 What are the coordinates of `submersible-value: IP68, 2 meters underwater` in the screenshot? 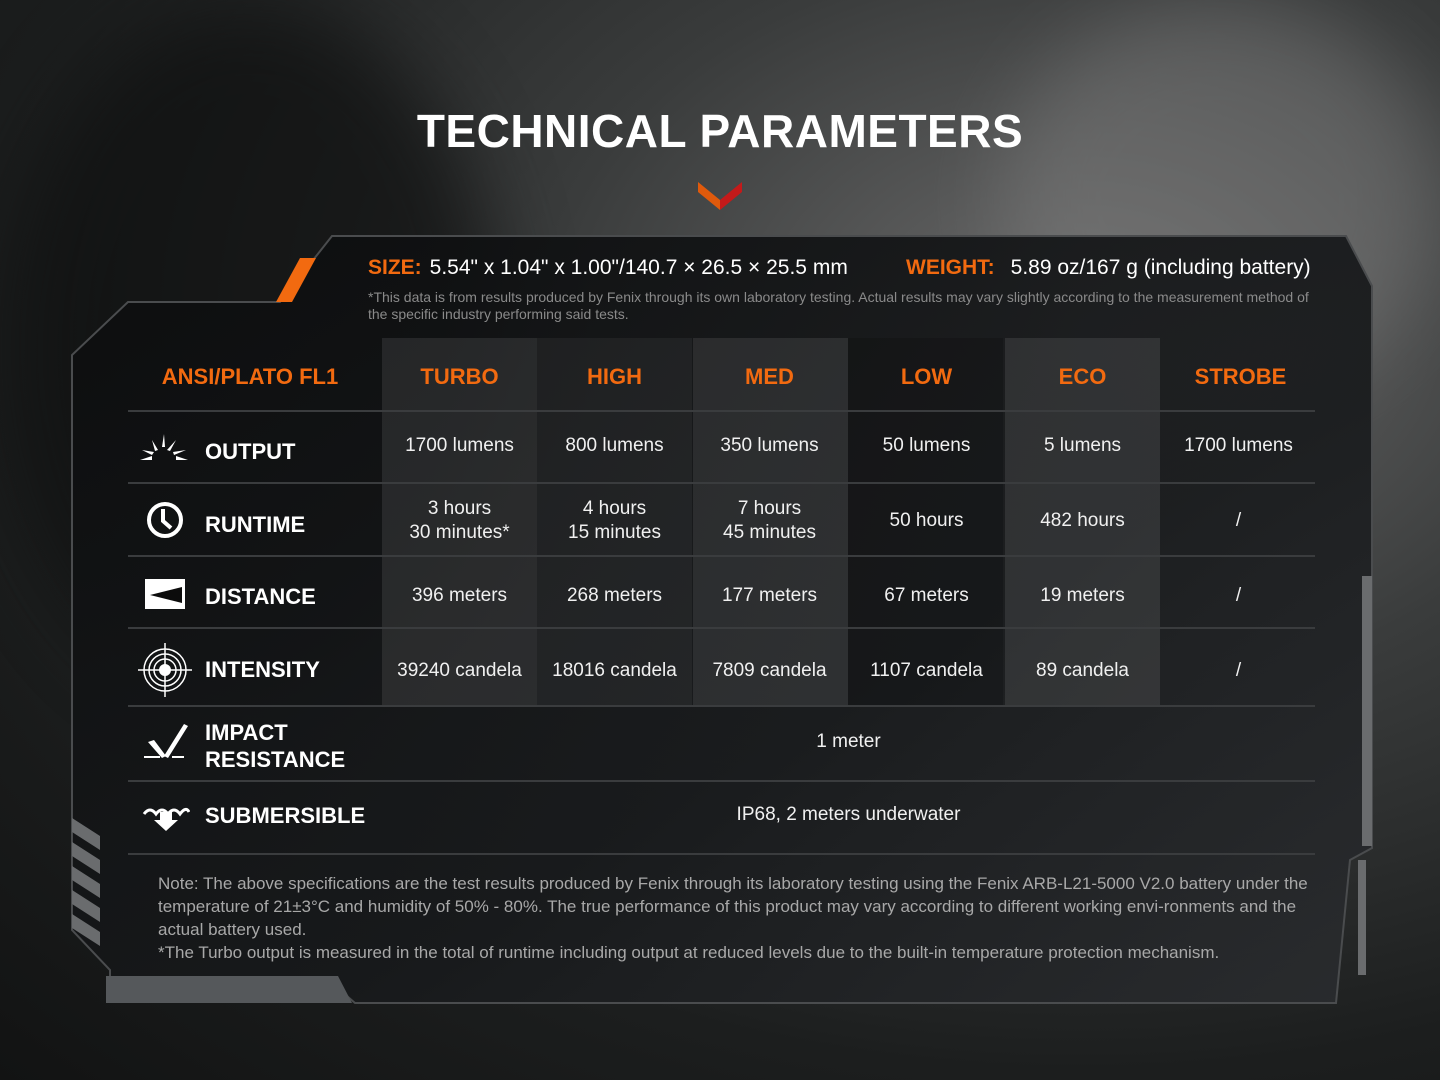 It's located at (848, 814).